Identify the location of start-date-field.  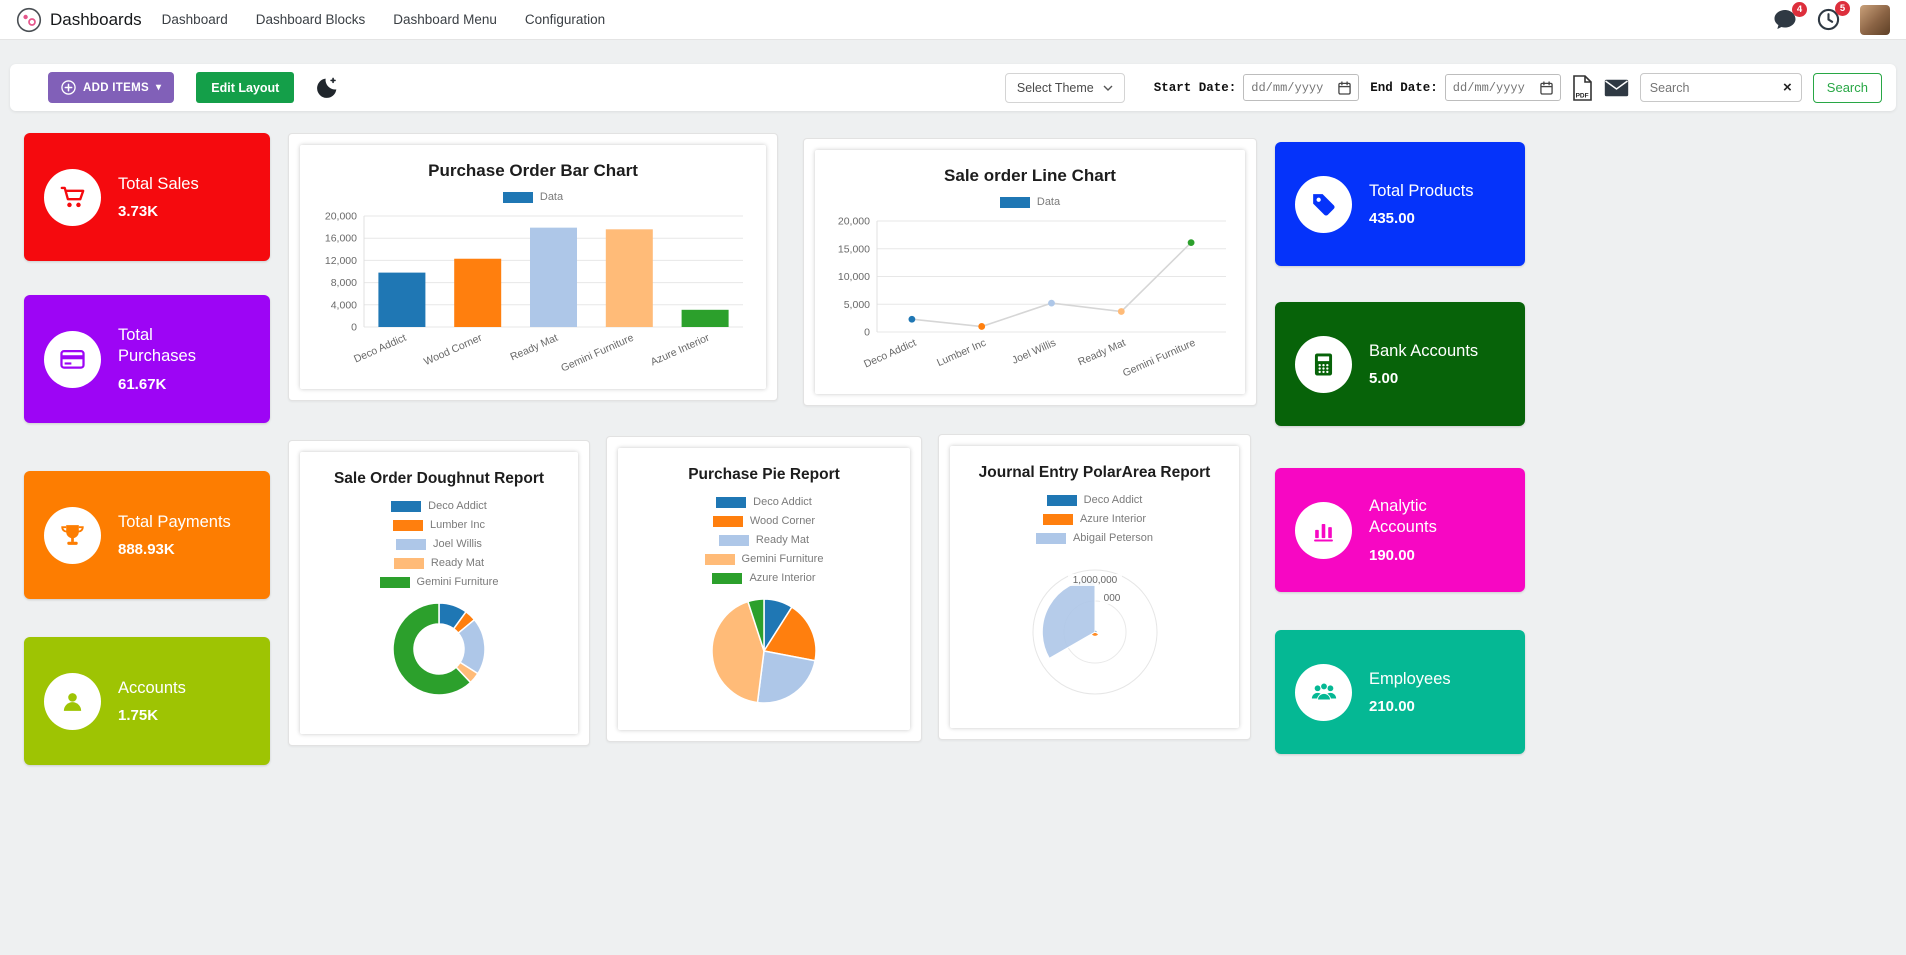
(1291, 87).